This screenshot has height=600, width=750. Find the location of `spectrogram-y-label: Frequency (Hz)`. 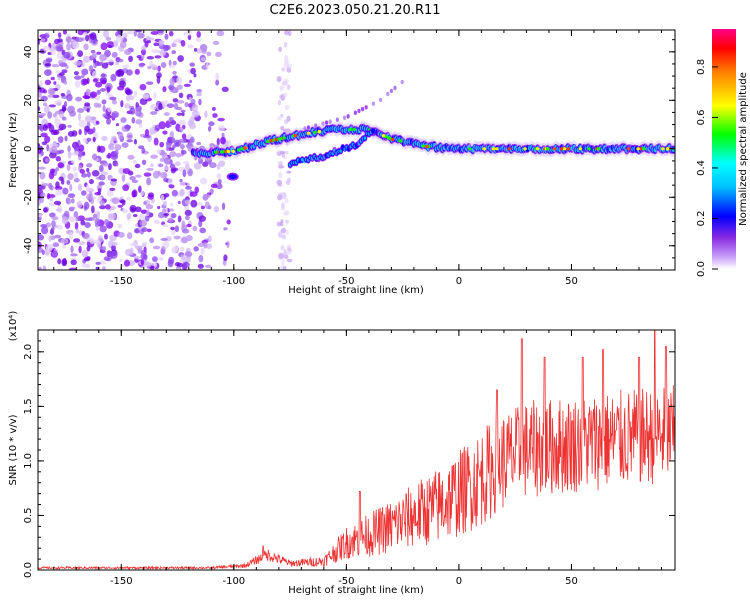

spectrogram-y-label: Frequency (Hz) is located at coordinates (13, 150).